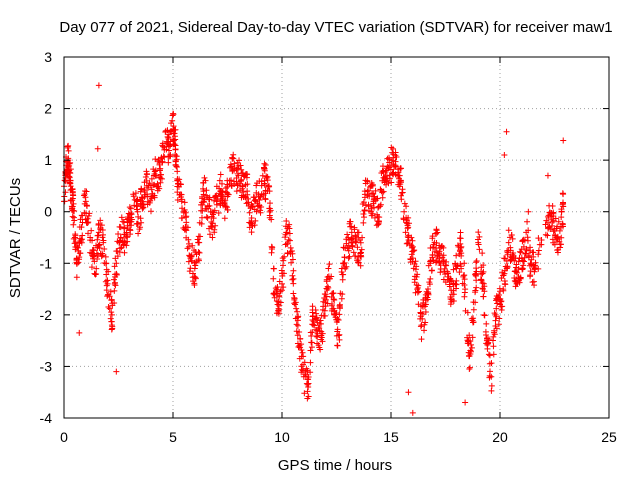 This screenshot has width=640, height=480. Describe the element at coordinates (609, 437) in the screenshot. I see `x-tick-label: 25` at that location.